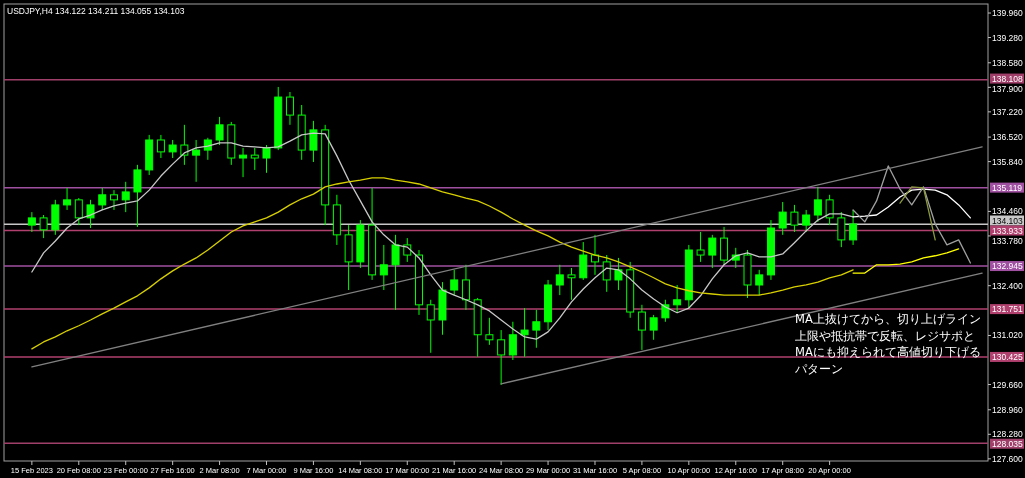 This screenshot has width=1025, height=478. I want to click on y-tick-label: 131.020, so click(1007, 335).